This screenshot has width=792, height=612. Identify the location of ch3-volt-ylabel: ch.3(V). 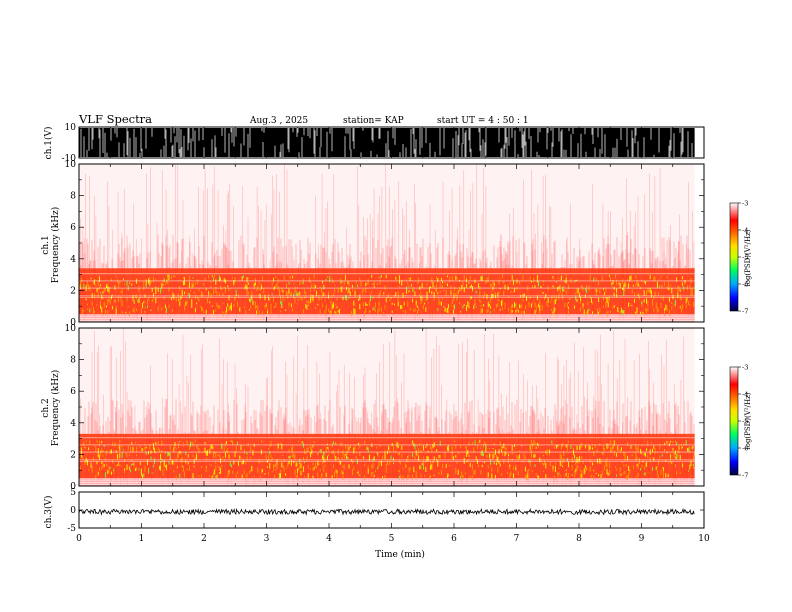
(48, 512).